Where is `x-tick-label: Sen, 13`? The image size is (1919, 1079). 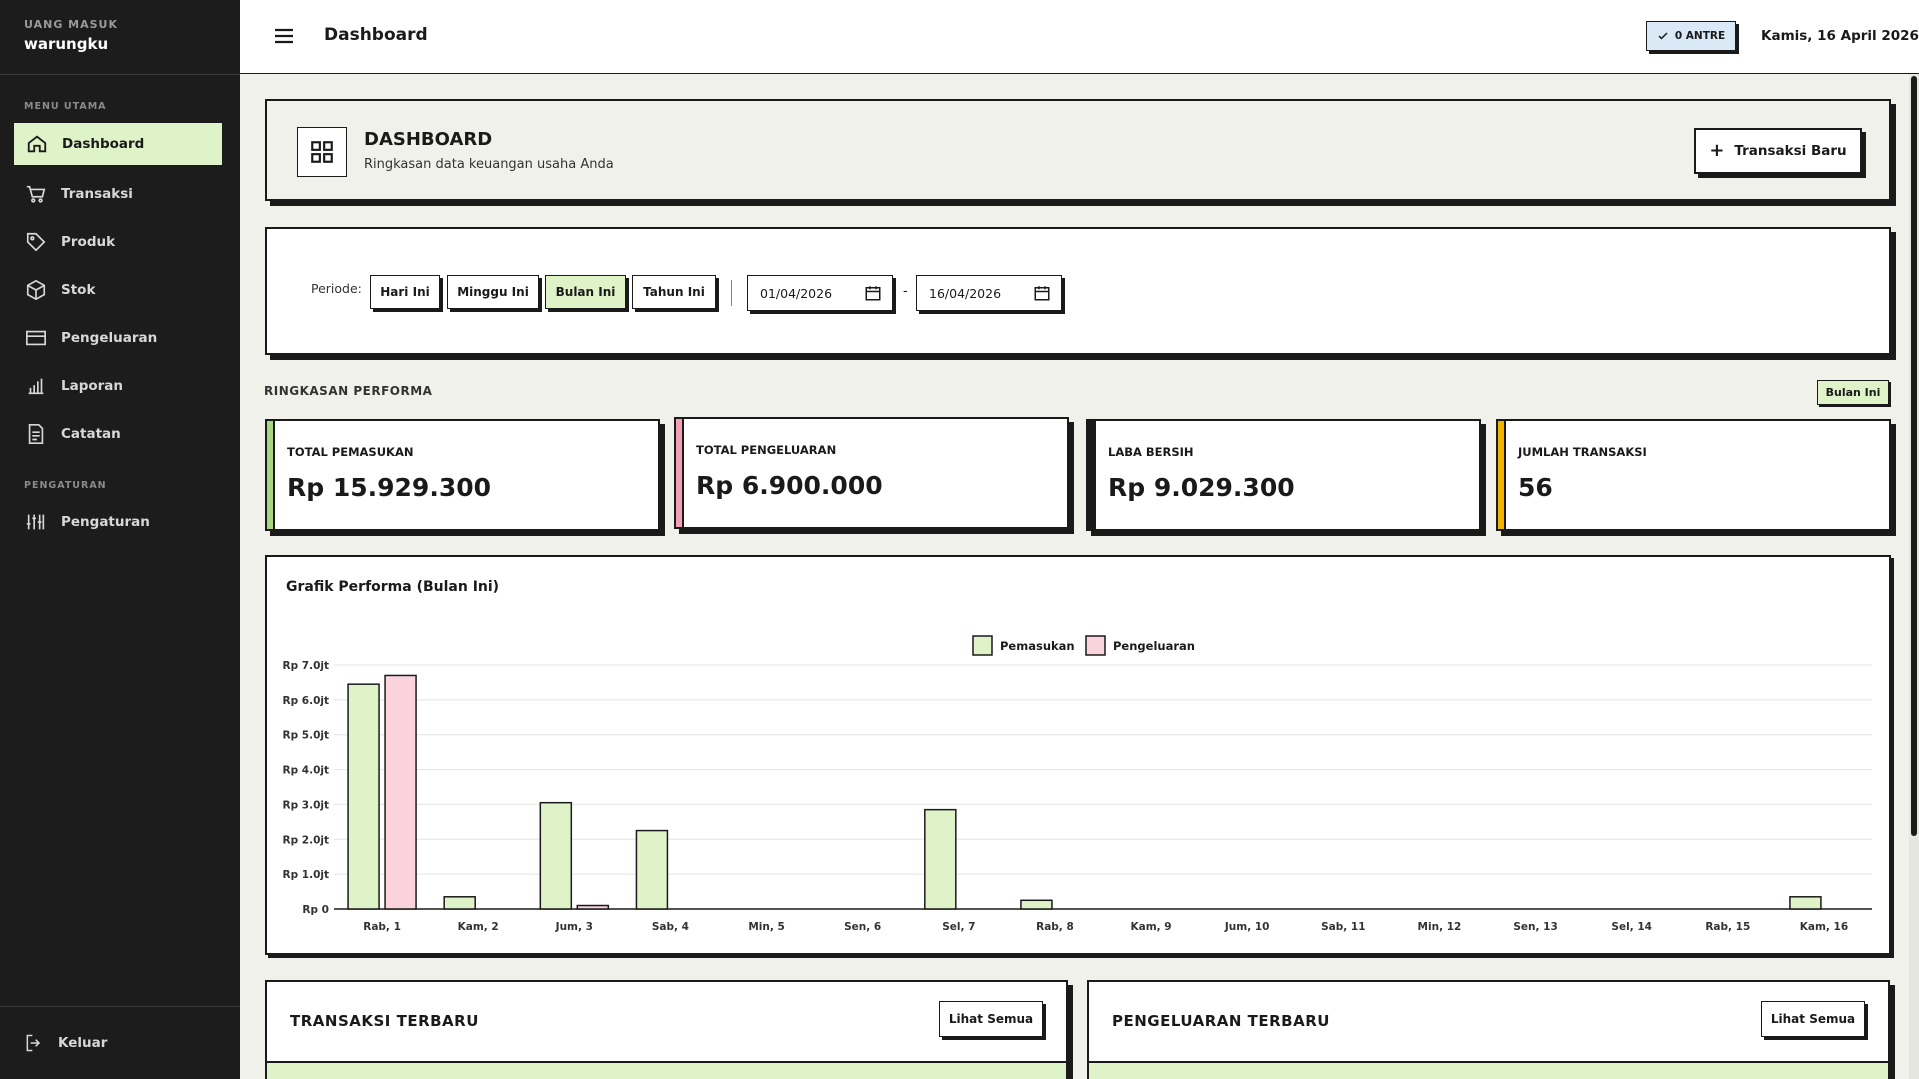
x-tick-label: Sen, 13 is located at coordinates (1535, 927).